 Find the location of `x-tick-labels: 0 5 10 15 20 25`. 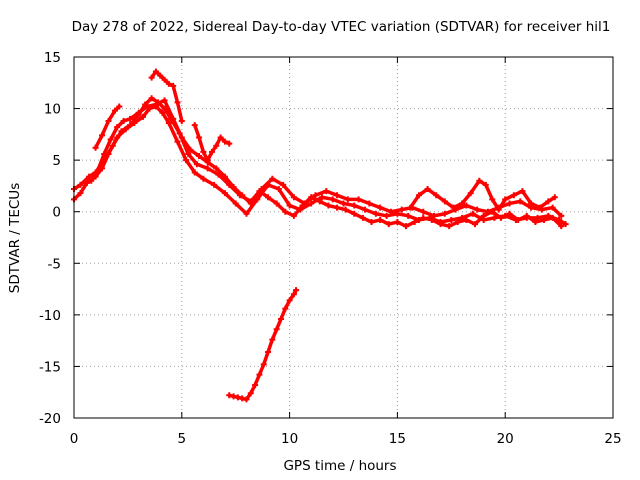

x-tick-labels: 0 5 10 15 20 25 is located at coordinates (346, 439).